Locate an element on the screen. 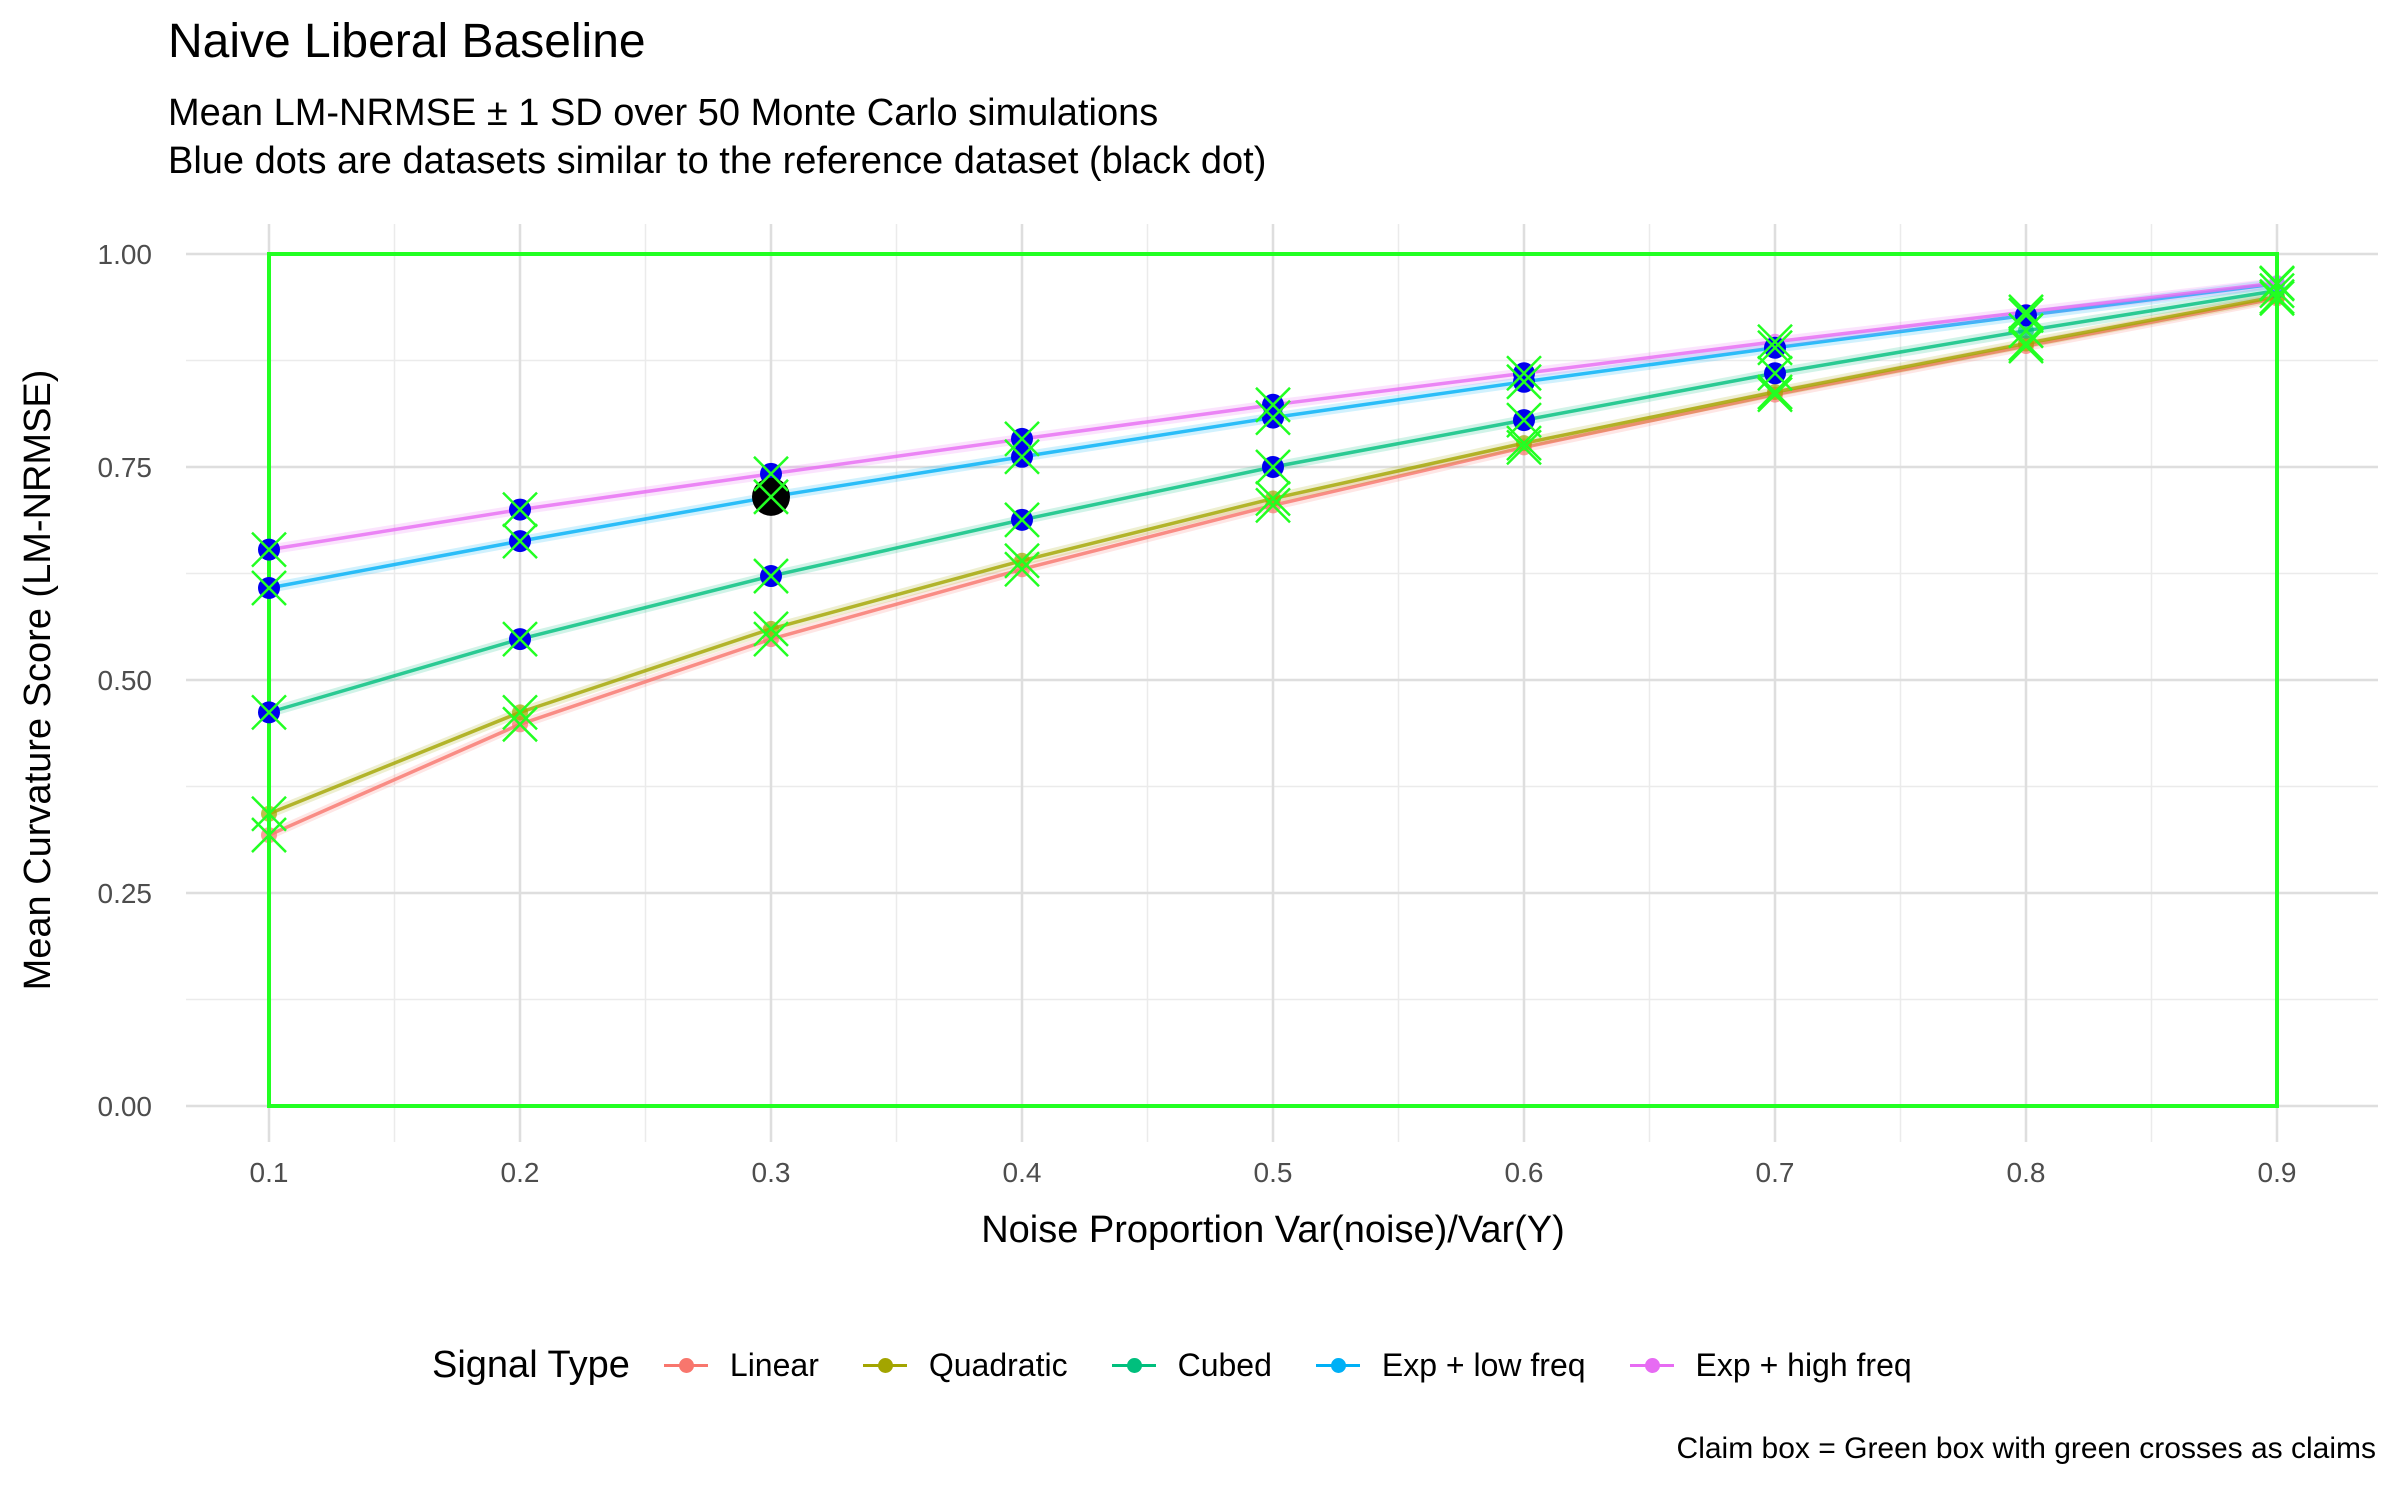 Image resolution: width=2400 pixels, height=1500 pixels. legend-item-exp-low-freq: Exp + low freq is located at coordinates (1449, 1365).